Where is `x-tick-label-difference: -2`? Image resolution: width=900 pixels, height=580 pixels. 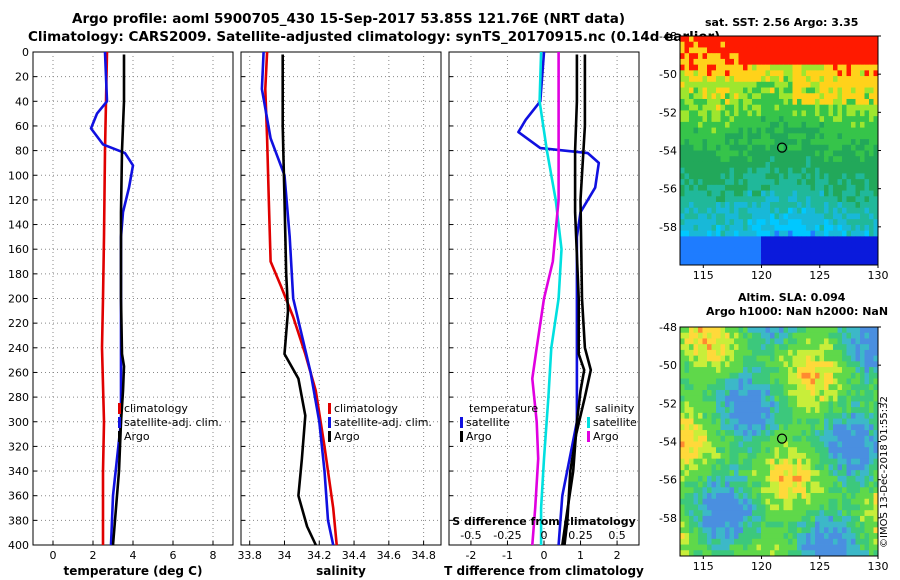
x-tick-label-difference: -2 is located at coordinates (470, 555).